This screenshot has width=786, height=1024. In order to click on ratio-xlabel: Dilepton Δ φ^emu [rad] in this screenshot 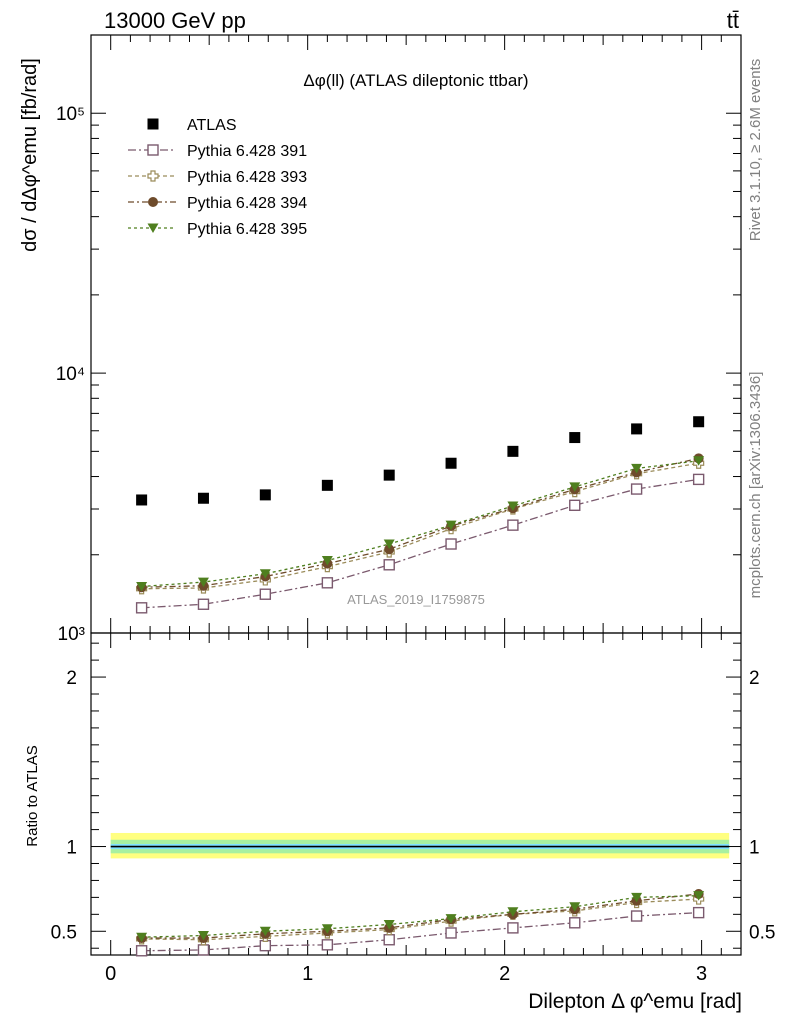, I will do `click(635, 1001)`.